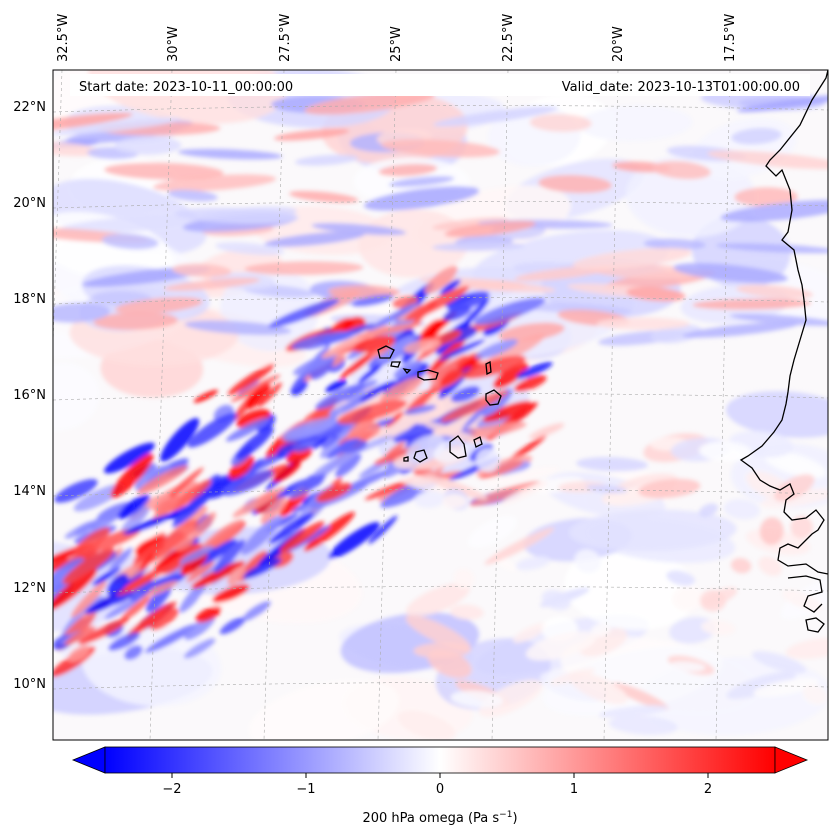 The width and height of the screenshot is (837, 839). I want to click on lon-label-32-5w: 32.5°W, so click(63, 38).